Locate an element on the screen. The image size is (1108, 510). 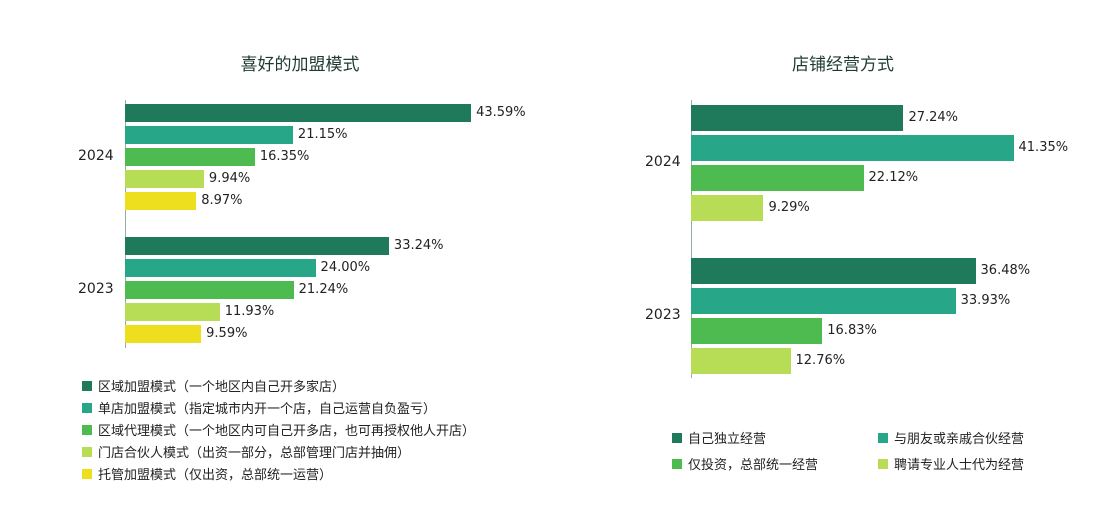
legend-item: 区域代理模式（一个地区内可自己开多店，也可再授权他人开店） is located at coordinates (278, 429).